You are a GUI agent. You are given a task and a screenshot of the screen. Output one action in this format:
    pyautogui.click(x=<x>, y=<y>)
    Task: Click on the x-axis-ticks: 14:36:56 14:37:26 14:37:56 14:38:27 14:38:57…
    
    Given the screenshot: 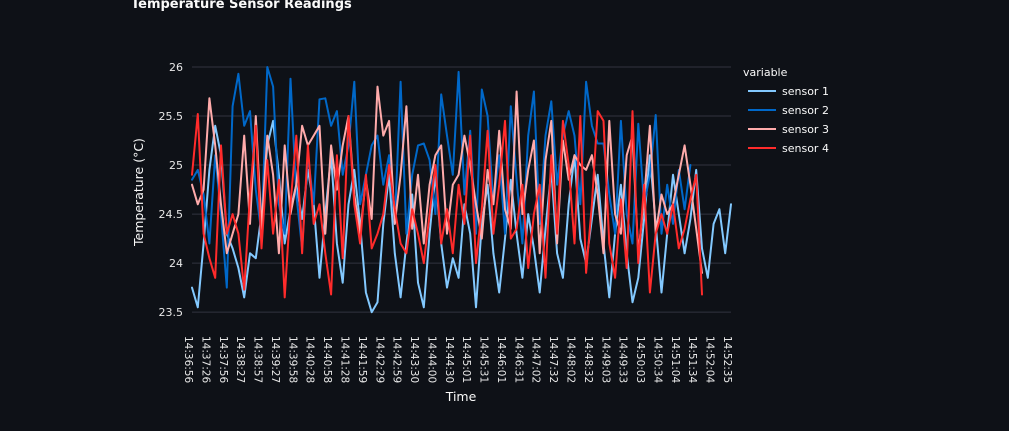 What is the action you would take?
    pyautogui.click(x=457, y=359)
    